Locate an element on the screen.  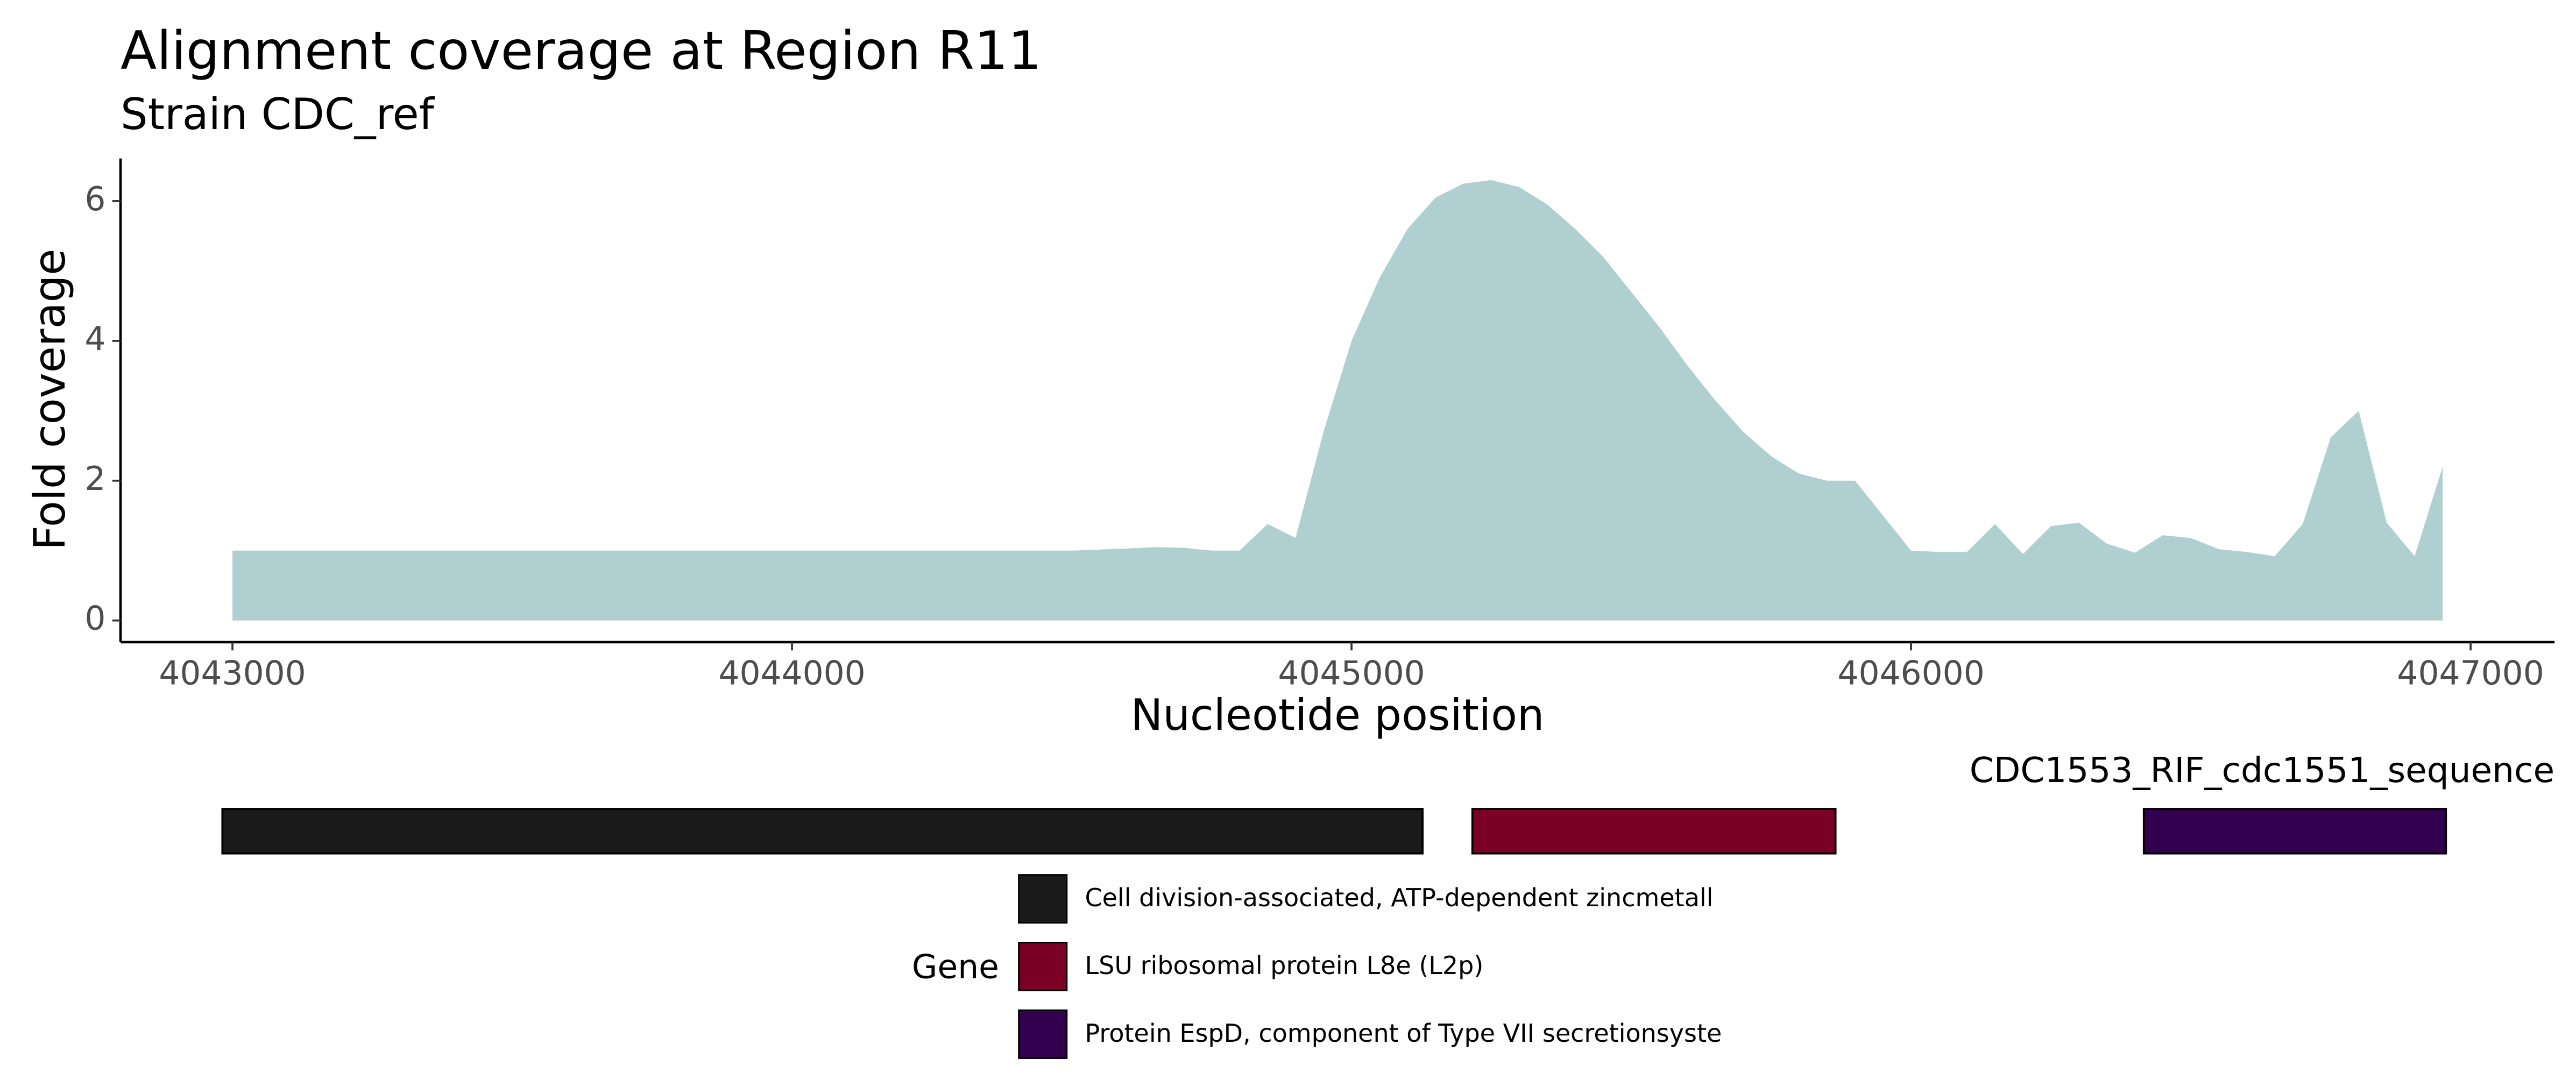
chart-title: Alignment coverage at Region R11 is located at coordinates (581, 51).